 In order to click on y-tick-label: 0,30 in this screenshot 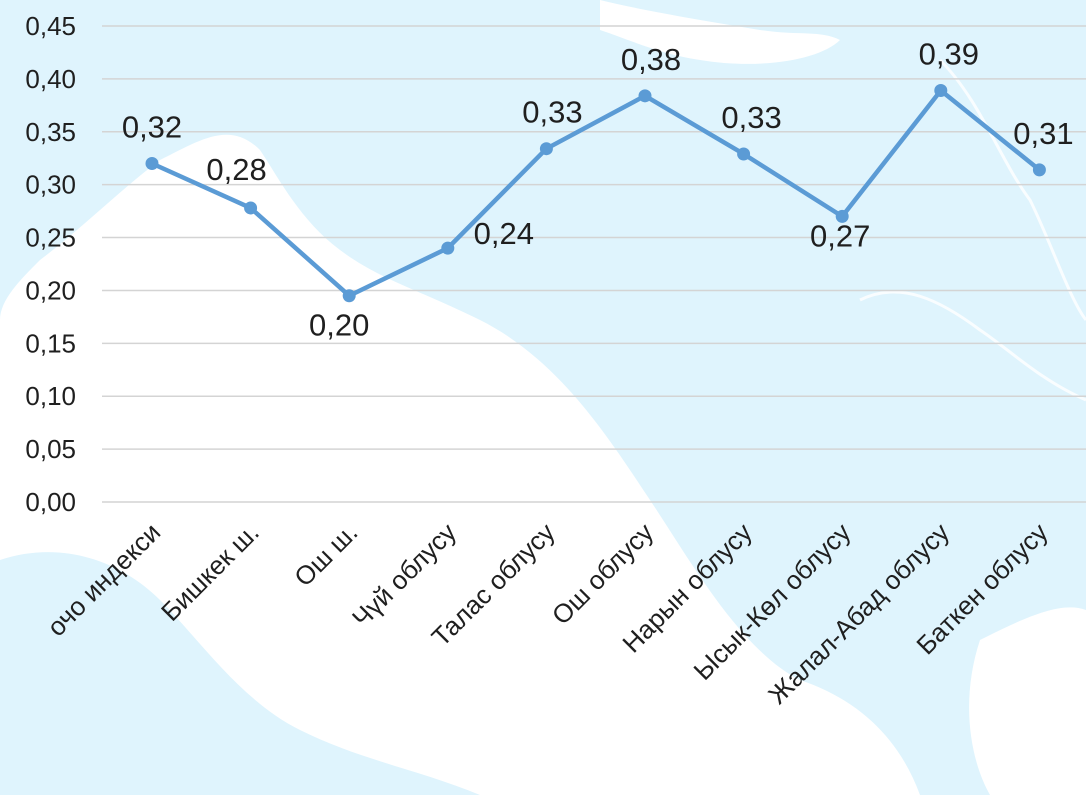, I will do `click(50, 185)`.